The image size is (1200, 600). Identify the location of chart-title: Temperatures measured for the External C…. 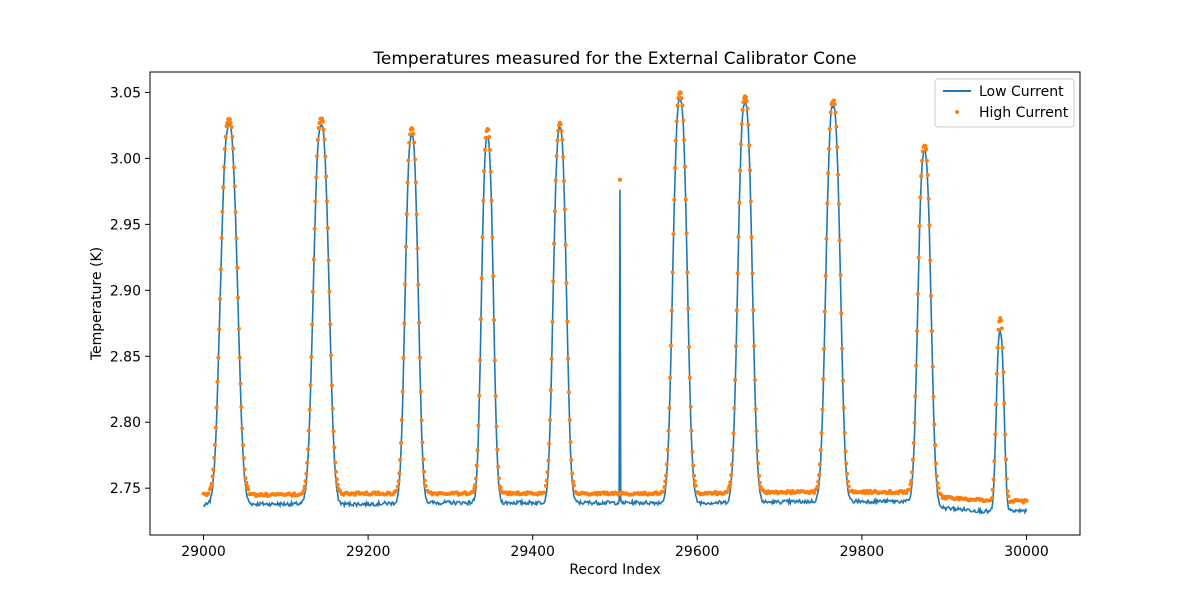
(614, 59).